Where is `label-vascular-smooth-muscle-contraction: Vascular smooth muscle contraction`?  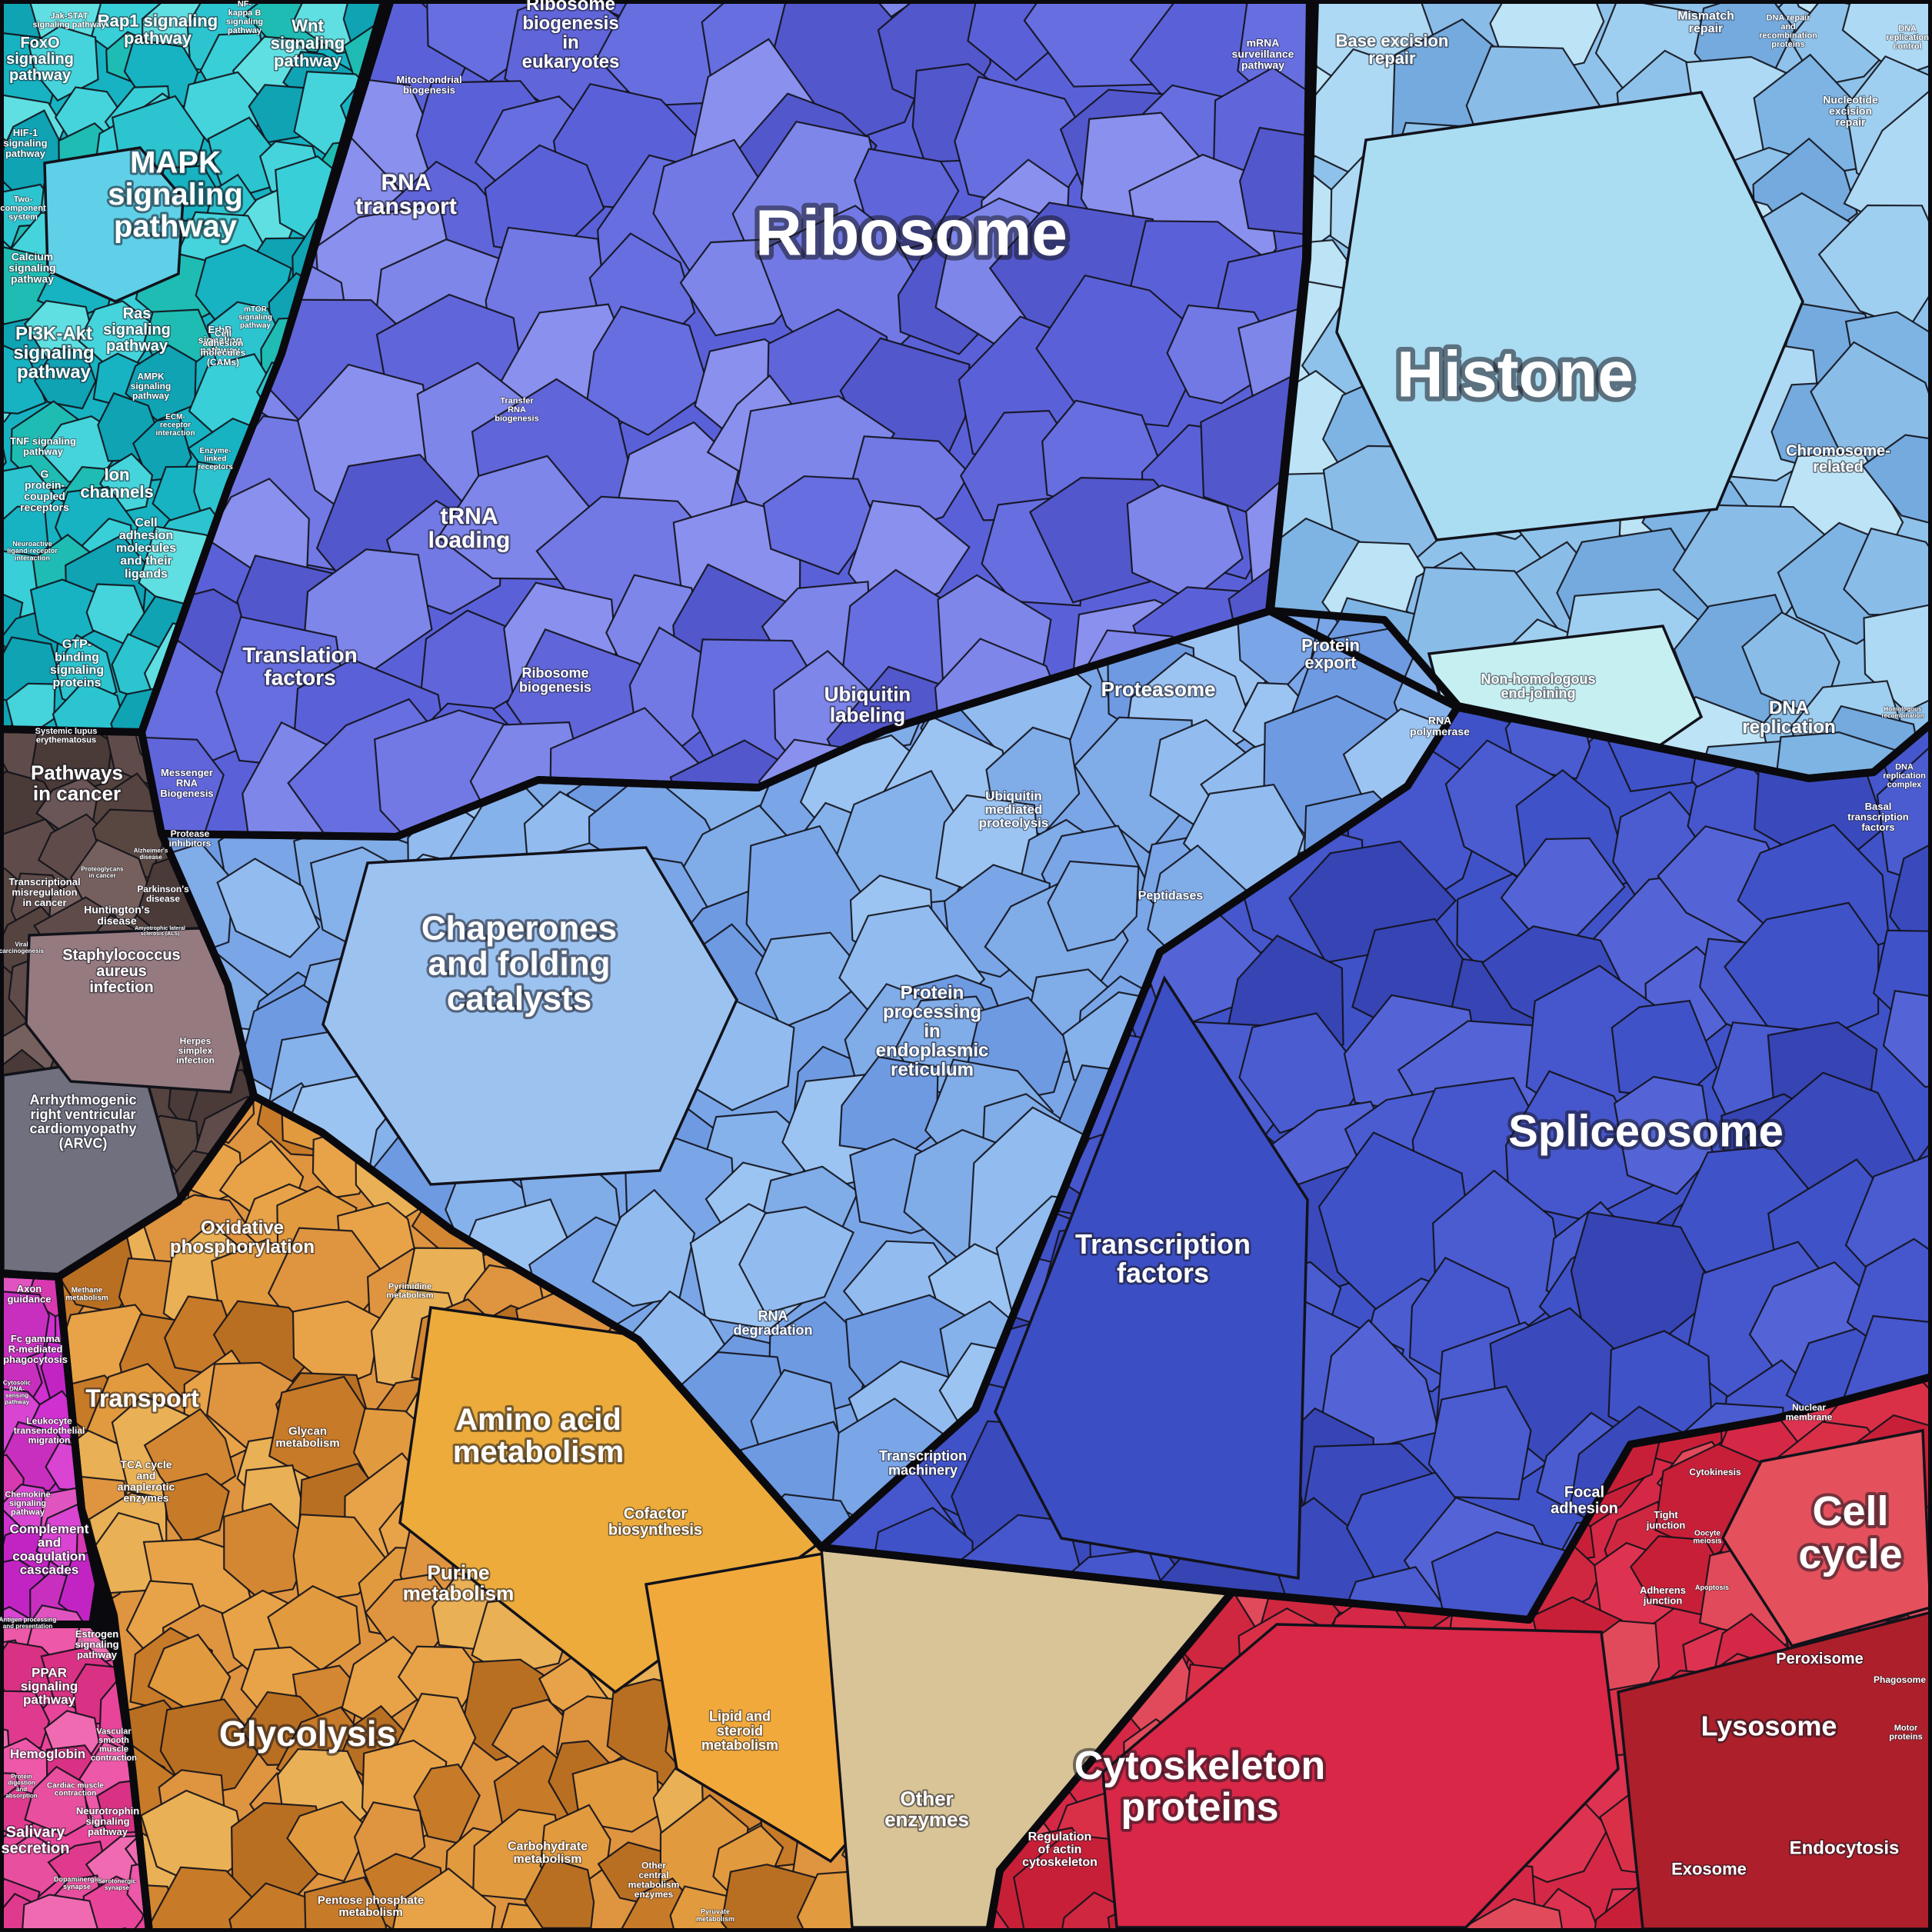 label-vascular-smooth-muscle-contraction: Vascular smooth muscle contraction is located at coordinates (114, 1745).